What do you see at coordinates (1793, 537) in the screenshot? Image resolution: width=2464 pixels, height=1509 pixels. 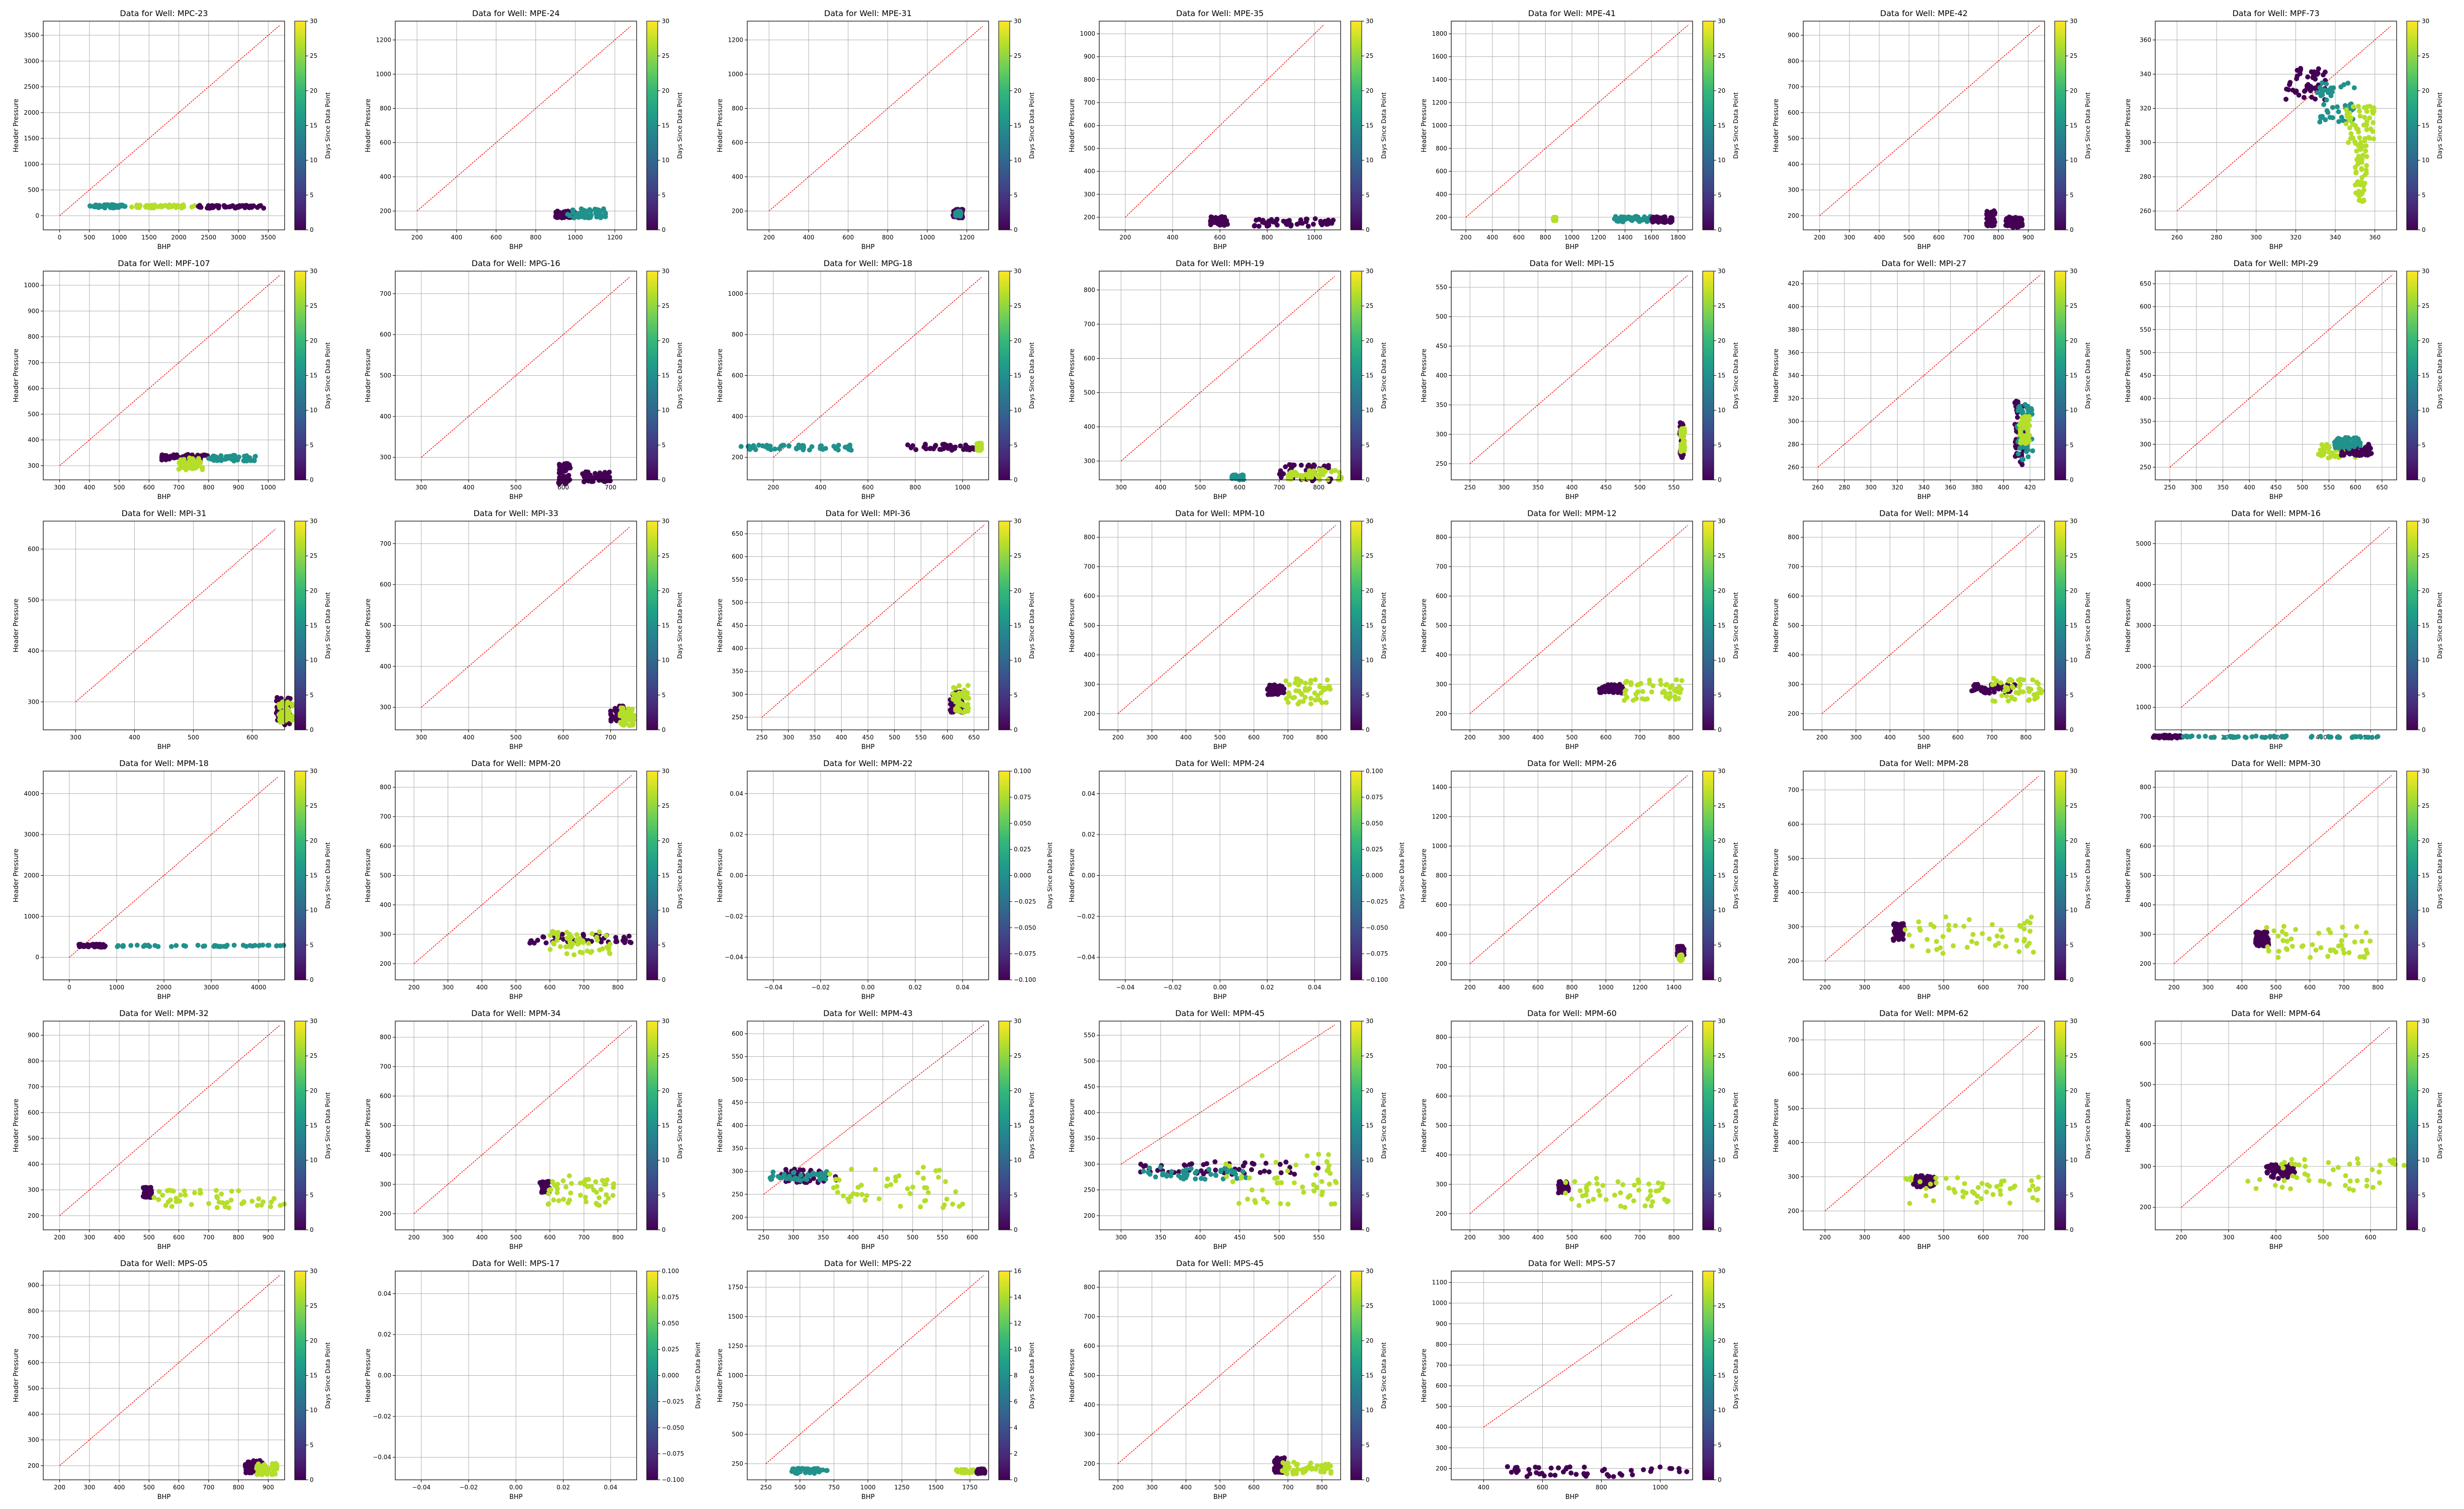 I see `y-tick-label: 800` at bounding box center [1793, 537].